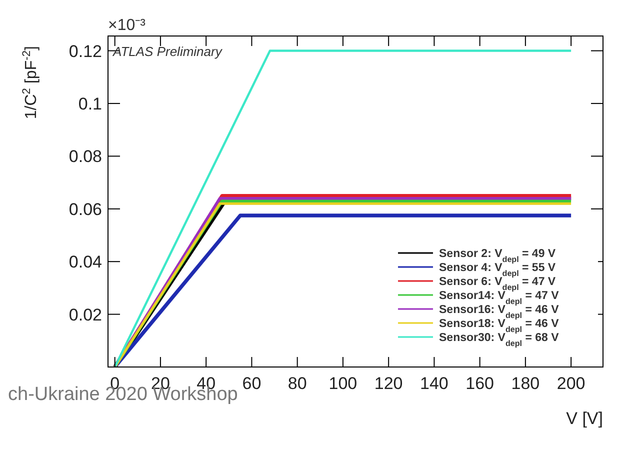 Image resolution: width=631 pixels, height=451 pixels. What do you see at coordinates (252, 383) in the screenshot?
I see `x-tick-label: 60` at bounding box center [252, 383].